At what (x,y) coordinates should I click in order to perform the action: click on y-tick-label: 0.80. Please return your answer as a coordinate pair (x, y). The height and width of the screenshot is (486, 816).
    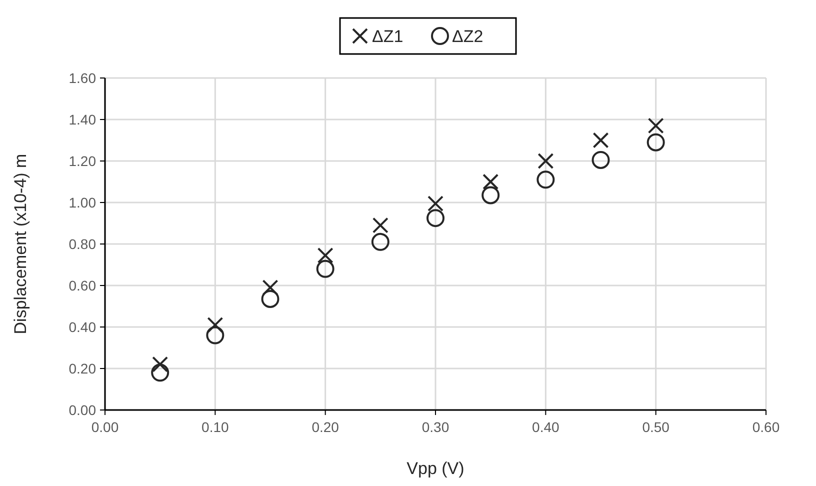
    Looking at the image, I should click on (82, 244).